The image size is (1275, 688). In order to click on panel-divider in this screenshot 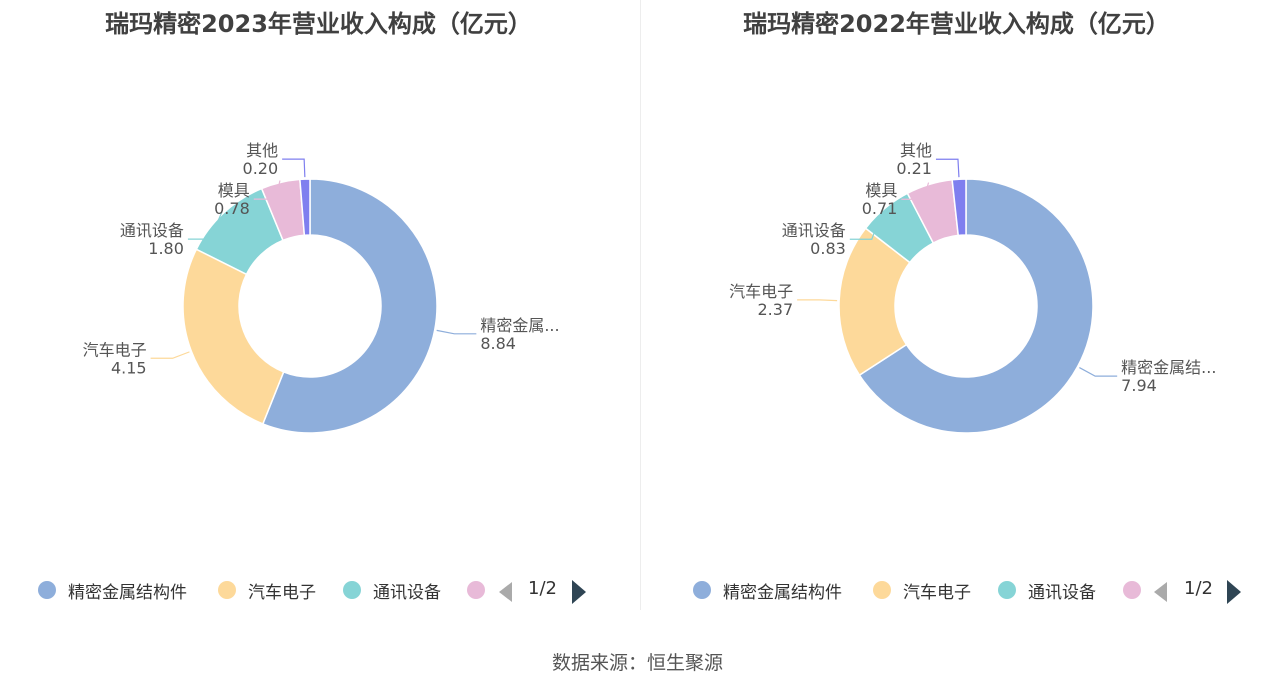, I will do `click(640, 305)`.